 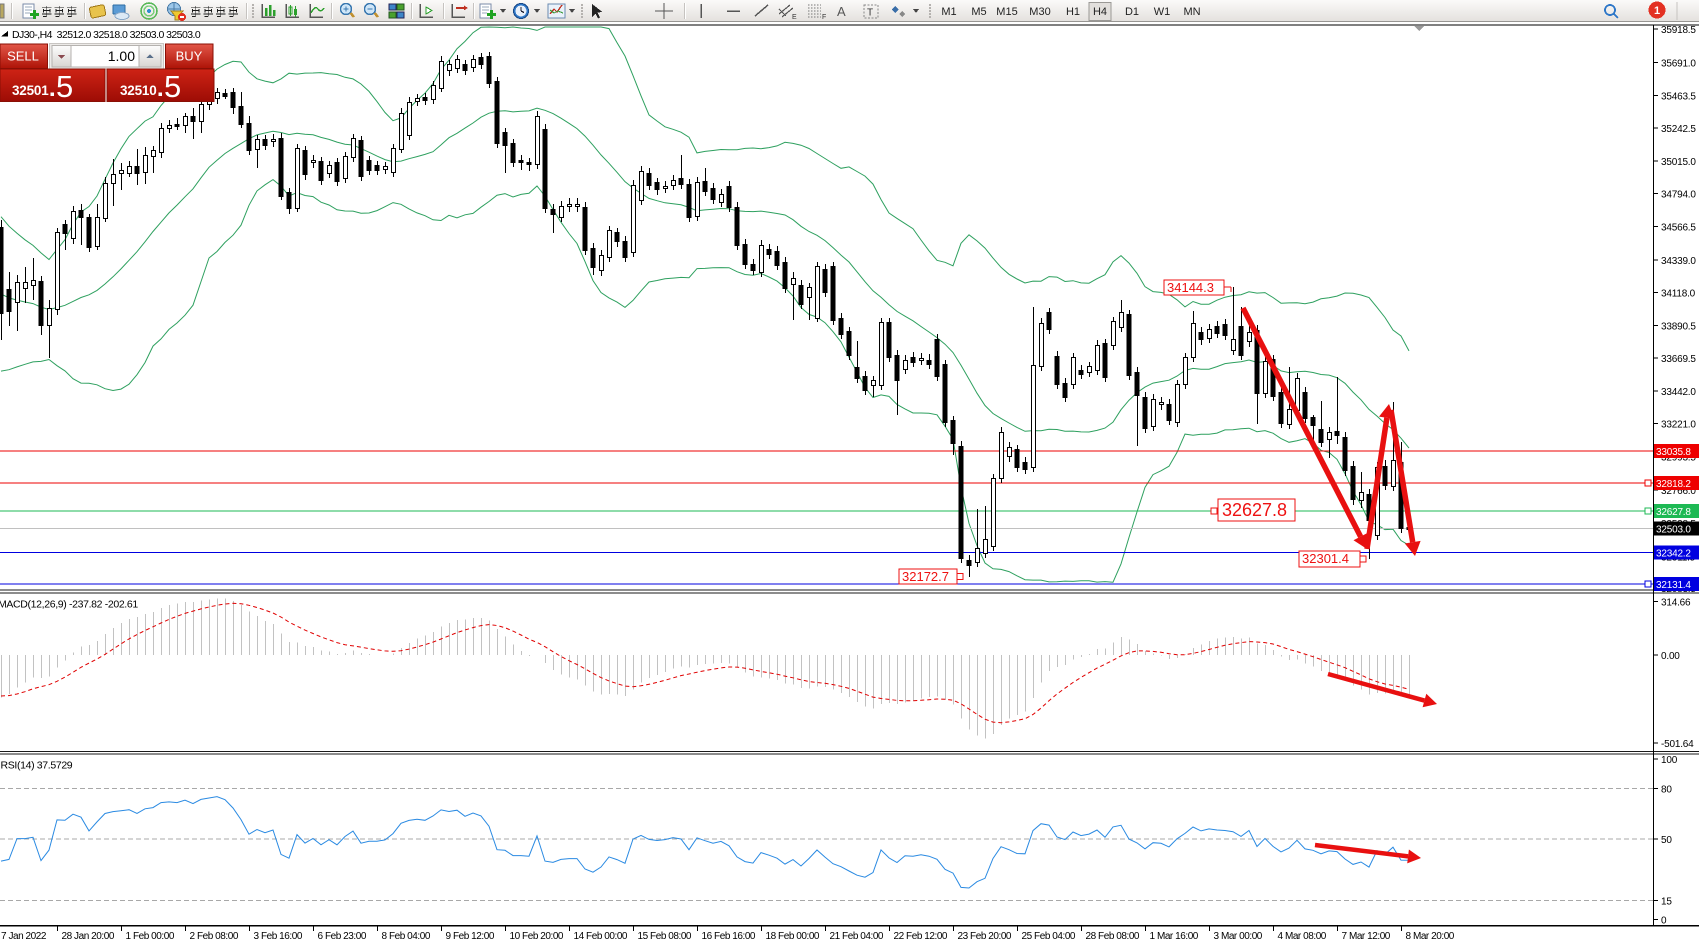 I want to click on svg-text: 0, so click(x=1664, y=921).